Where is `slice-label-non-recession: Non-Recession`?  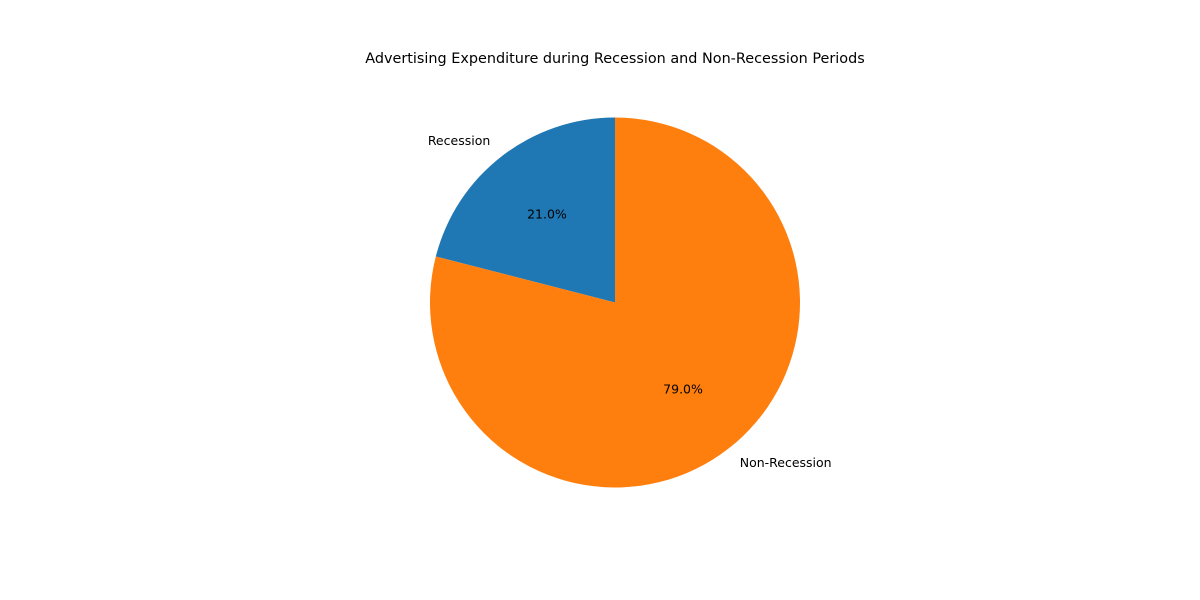 slice-label-non-recession: Non-Recession is located at coordinates (786, 462).